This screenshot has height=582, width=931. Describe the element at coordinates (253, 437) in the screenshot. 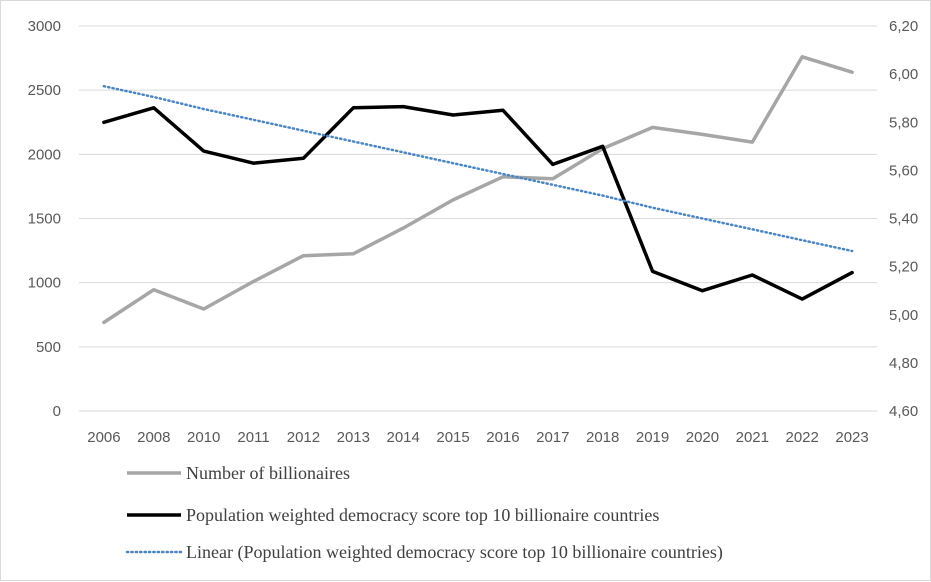

I see `x-axis-tick-label: 2011` at that location.